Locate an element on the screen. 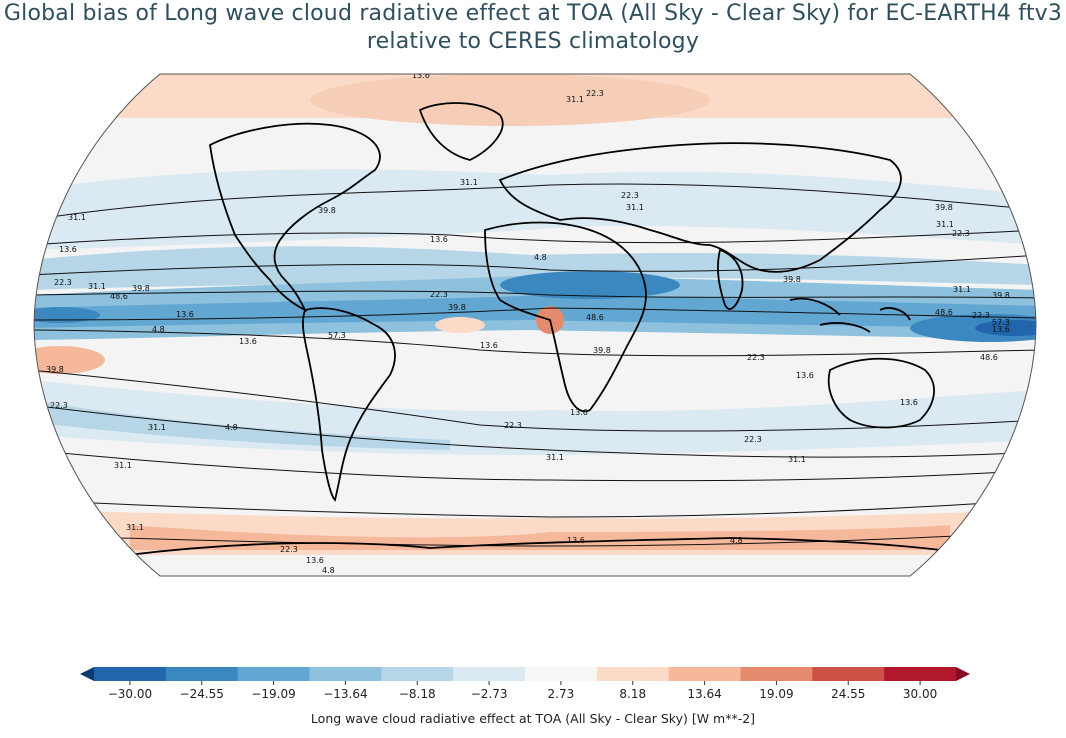 This screenshot has width=1066, height=738. colorbar-bins is located at coordinates (525, 674).